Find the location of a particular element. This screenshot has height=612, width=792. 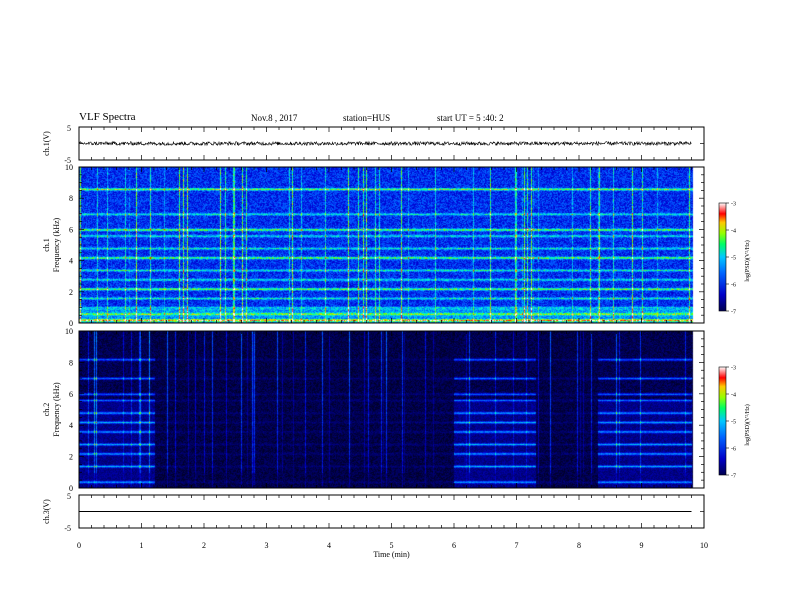

ch1-colorbar-tick-label: -5 is located at coordinates (733, 259).